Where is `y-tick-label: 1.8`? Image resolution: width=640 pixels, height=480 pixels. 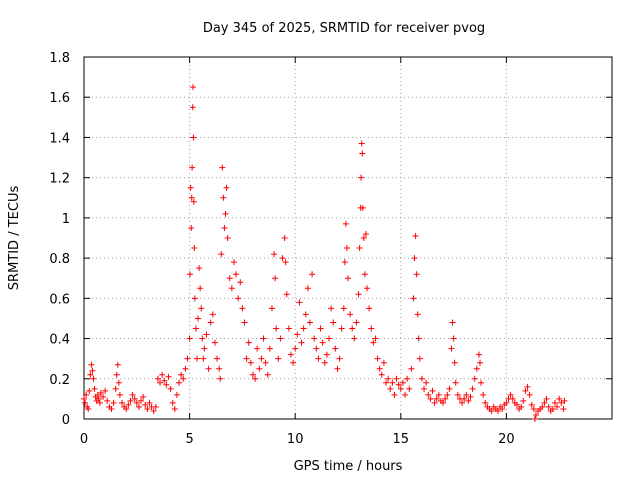
y-tick-label: 1.8 is located at coordinates (59, 58).